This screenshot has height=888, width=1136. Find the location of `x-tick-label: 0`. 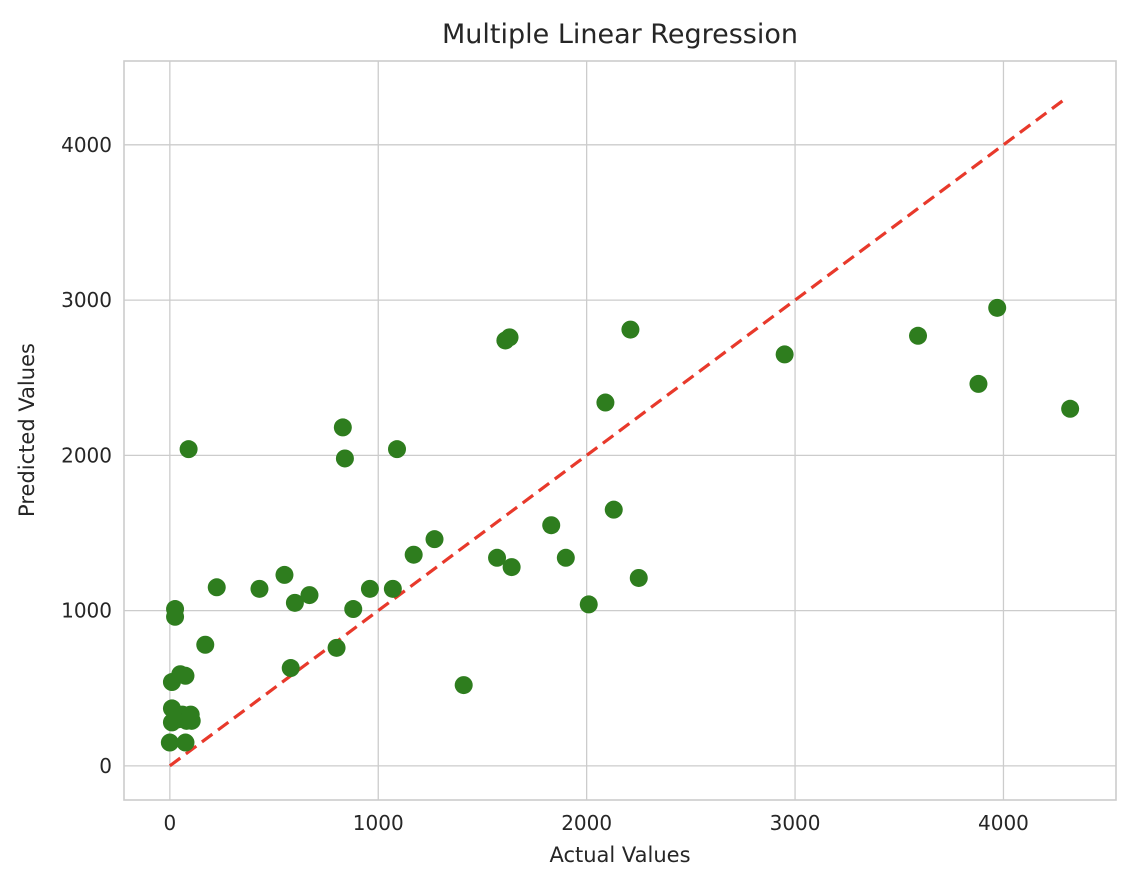

x-tick-label: 0 is located at coordinates (169, 823).